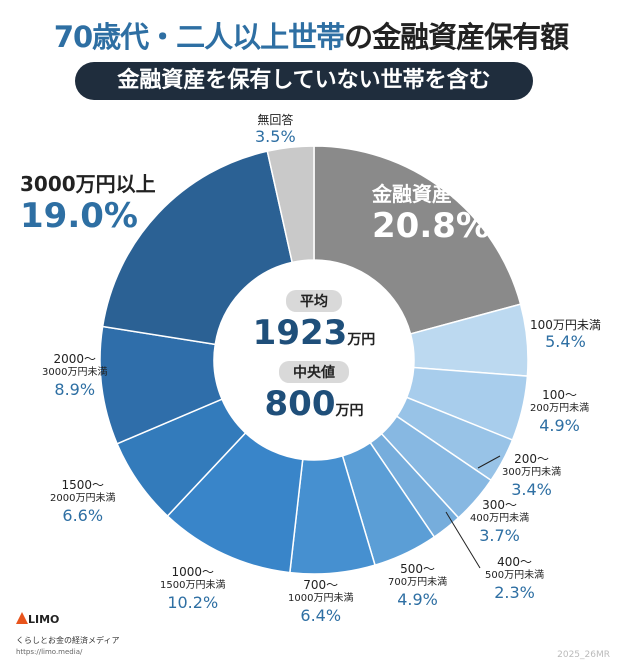  What do you see at coordinates (22, 618) in the screenshot?
I see `logo-mark-icon` at bounding box center [22, 618].